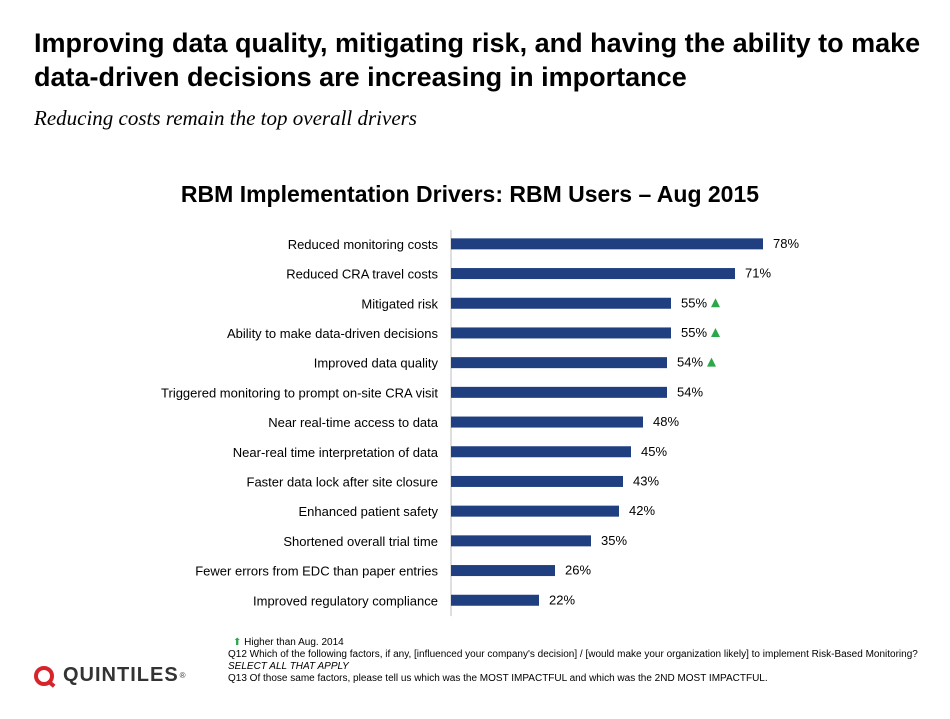 Image resolution: width=950 pixels, height=719 pixels. Describe the element at coordinates (642, 510) in the screenshot. I see `data-label: 42%` at that location.